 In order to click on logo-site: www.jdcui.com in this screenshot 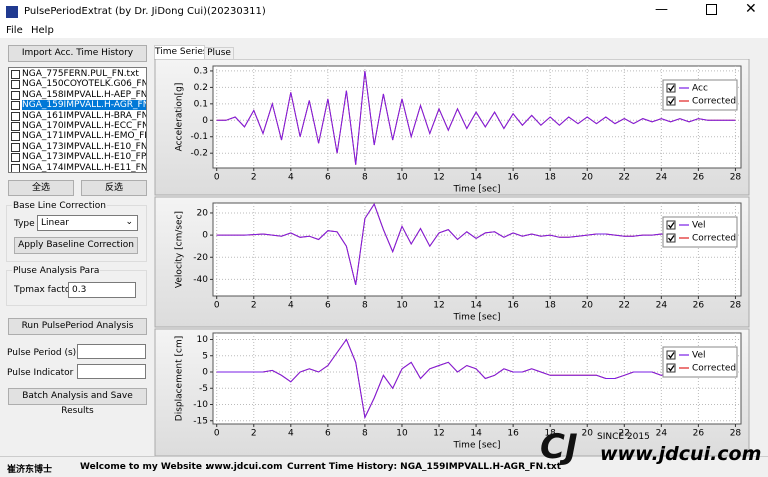, I will do `click(681, 454)`.